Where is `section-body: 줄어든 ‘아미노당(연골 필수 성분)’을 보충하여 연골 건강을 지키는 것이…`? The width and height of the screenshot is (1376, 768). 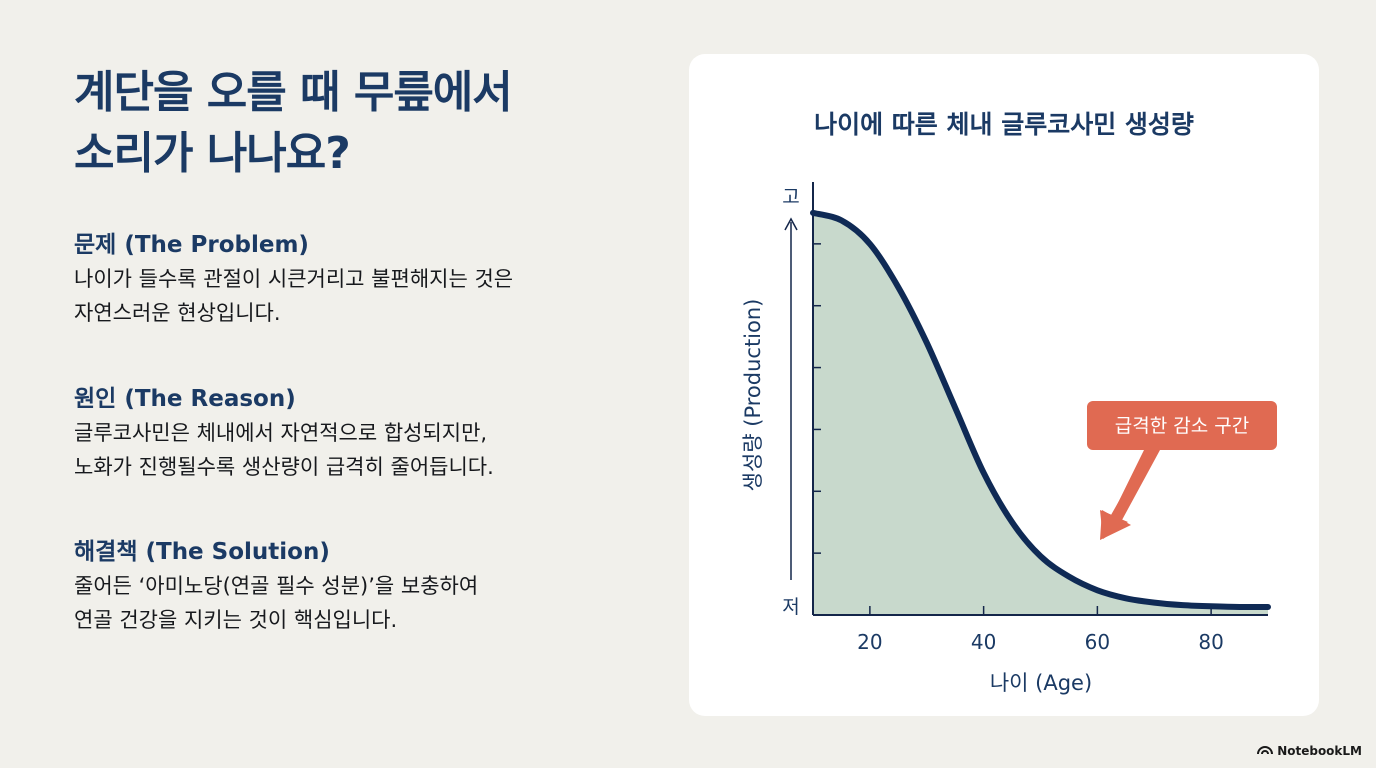
section-body: 줄어든 ‘아미노당(연골 필수 성분)’을 보충하여 연골 건강을 지키는 것이… is located at coordinates (374, 603).